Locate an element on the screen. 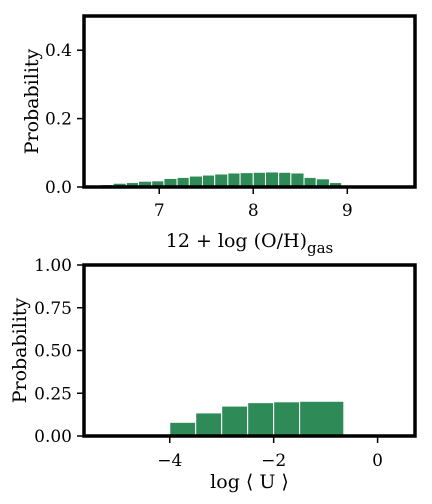 The width and height of the screenshot is (432, 504). y-tick-label: 0.75 is located at coordinates (53, 309).